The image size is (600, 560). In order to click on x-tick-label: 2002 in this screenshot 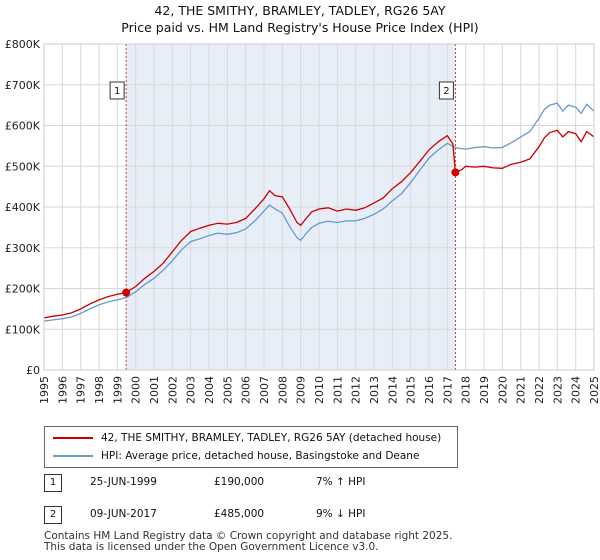, I will do `click(172, 390)`.